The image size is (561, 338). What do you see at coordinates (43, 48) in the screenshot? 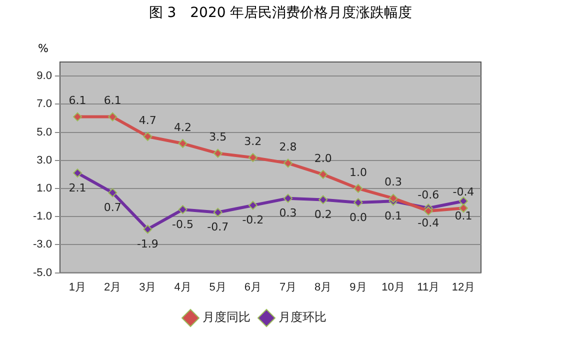
I see `y-axis-title: %` at bounding box center [43, 48].